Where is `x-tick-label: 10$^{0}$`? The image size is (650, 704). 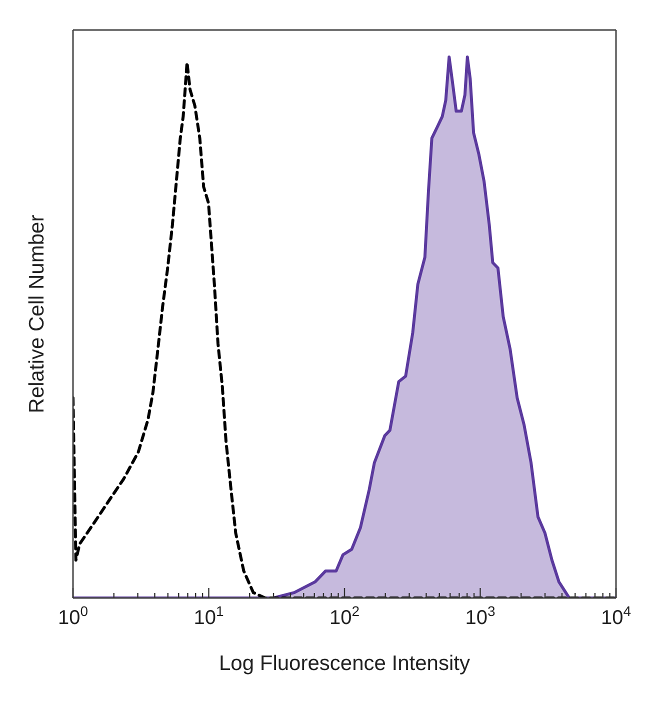 x-tick-label: 10$^{0}$ is located at coordinates (73, 616).